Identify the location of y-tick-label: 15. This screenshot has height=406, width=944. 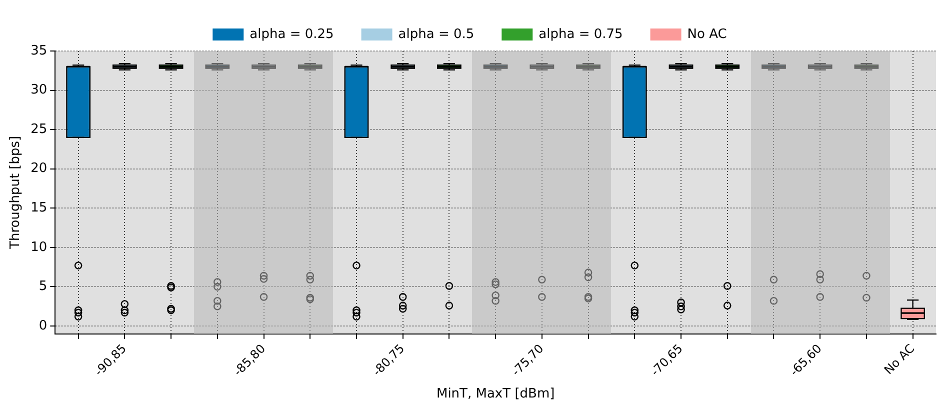
(39, 208).